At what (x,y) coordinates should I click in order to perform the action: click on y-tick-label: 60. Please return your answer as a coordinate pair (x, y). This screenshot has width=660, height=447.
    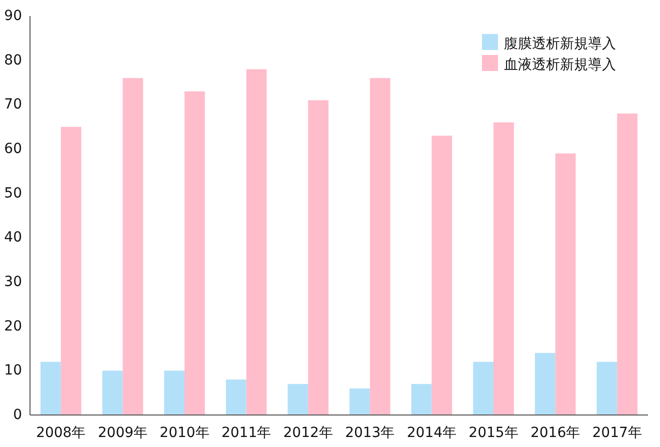
    Looking at the image, I should click on (13, 149).